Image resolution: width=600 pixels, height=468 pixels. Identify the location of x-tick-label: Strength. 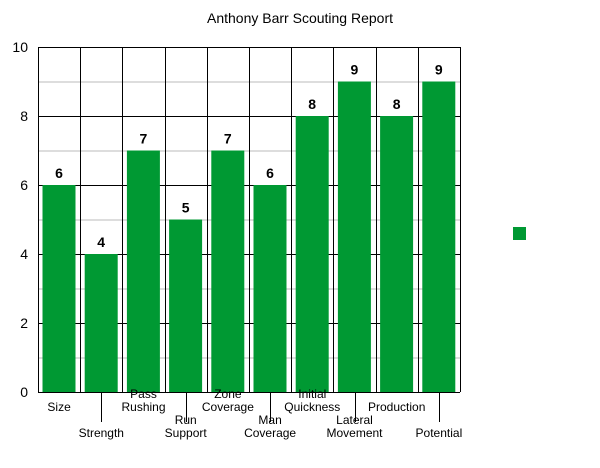
(101, 433).